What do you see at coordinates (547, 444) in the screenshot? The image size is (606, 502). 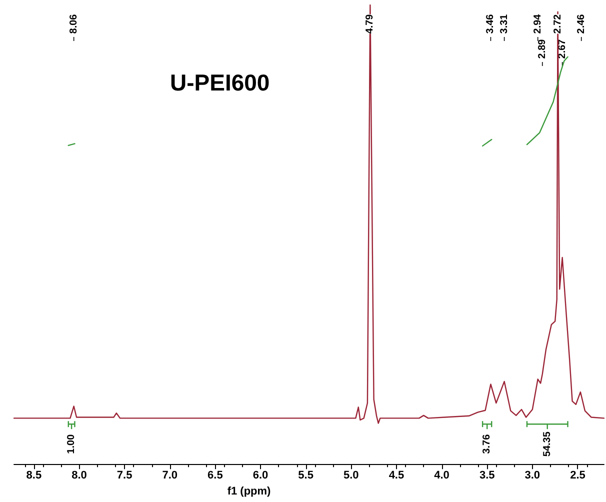 I see `annotation: 54.35` at bounding box center [547, 444].